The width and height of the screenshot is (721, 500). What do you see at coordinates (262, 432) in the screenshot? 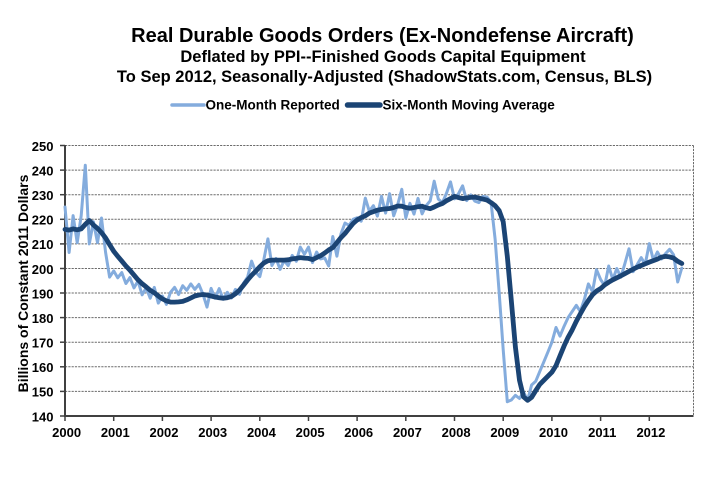
I see `svg-text: 2004` at bounding box center [262, 432].